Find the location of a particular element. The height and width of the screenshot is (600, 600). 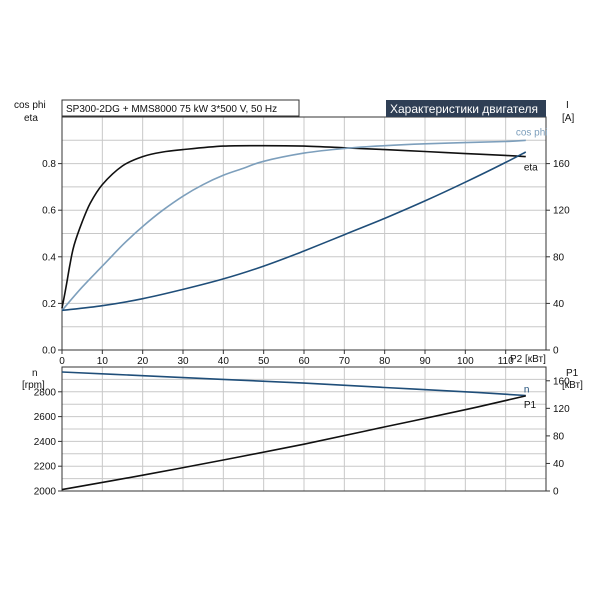

top-right-tick-label: 0 is located at coordinates (556, 351).